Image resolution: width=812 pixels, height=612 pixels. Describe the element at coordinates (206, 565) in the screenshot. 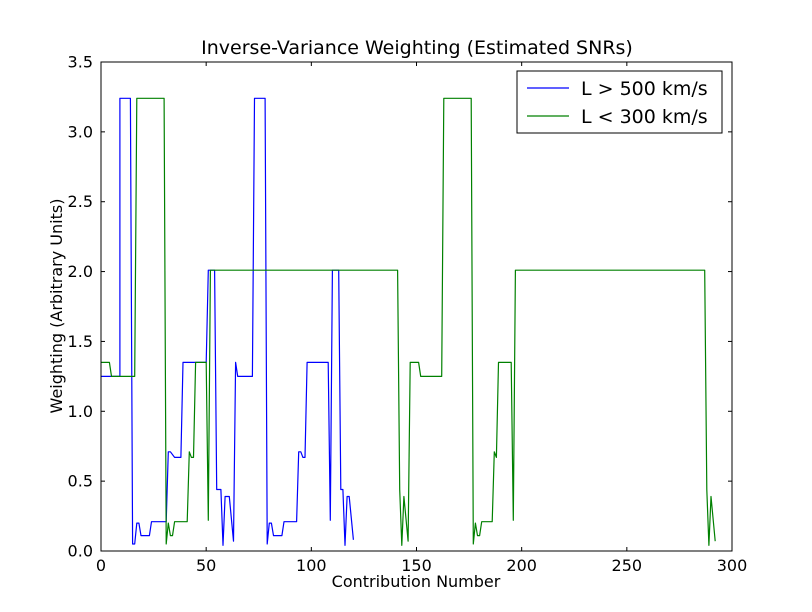

I see `x-tick-label: 50` at that location.